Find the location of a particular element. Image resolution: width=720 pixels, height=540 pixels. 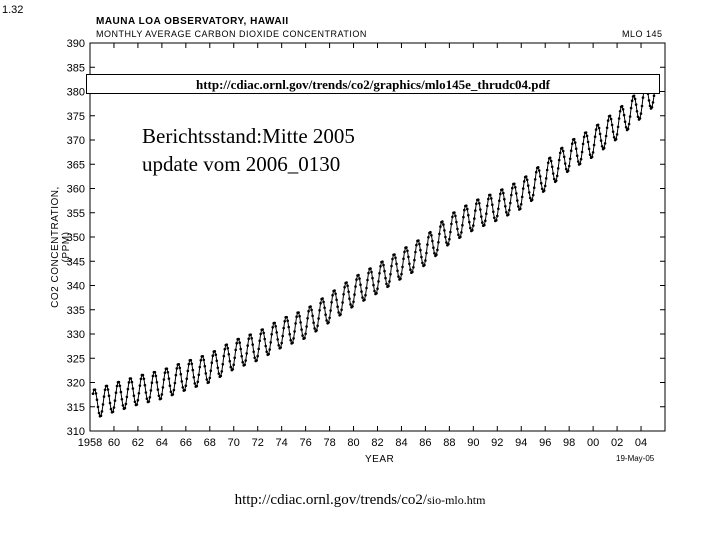

x-tick-label: 74 is located at coordinates (282, 443).